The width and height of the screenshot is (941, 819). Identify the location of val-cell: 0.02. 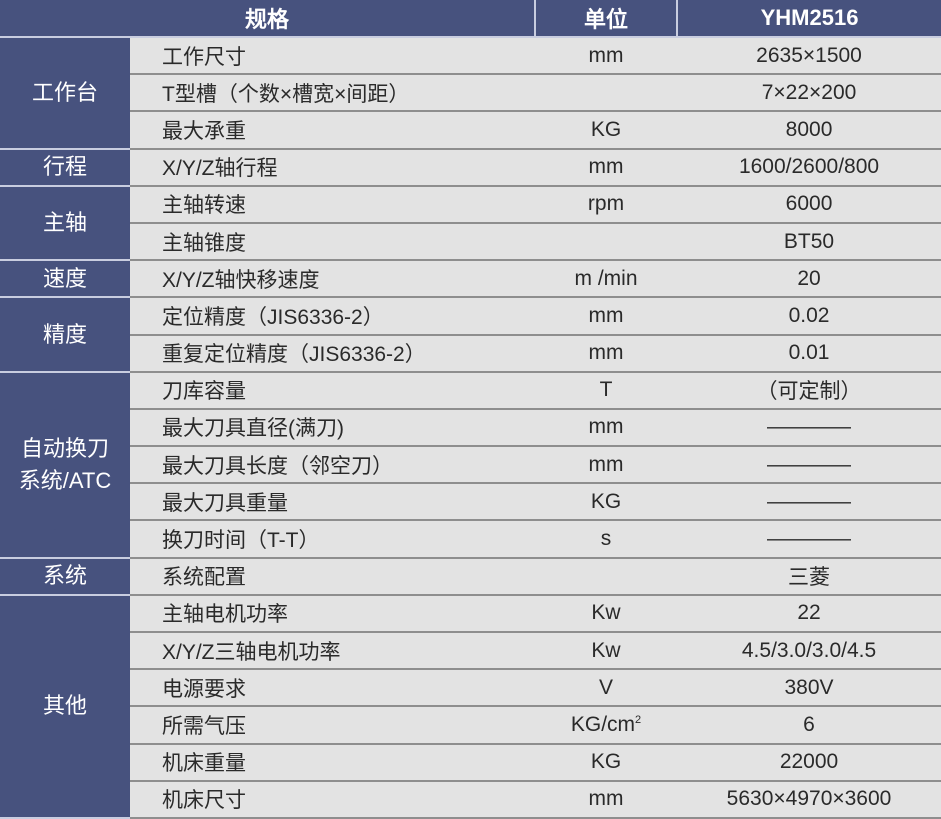
(809, 316).